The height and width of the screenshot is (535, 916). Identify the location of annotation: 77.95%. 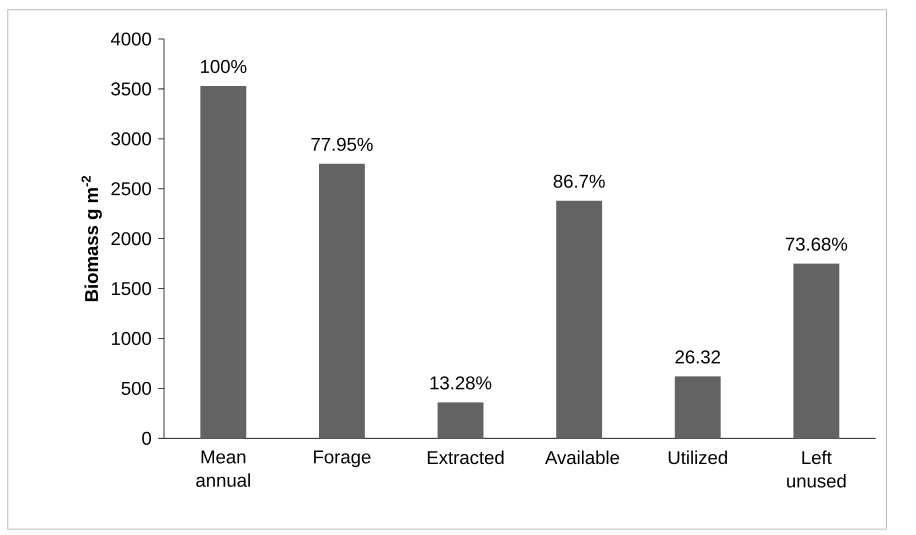
(342, 144).